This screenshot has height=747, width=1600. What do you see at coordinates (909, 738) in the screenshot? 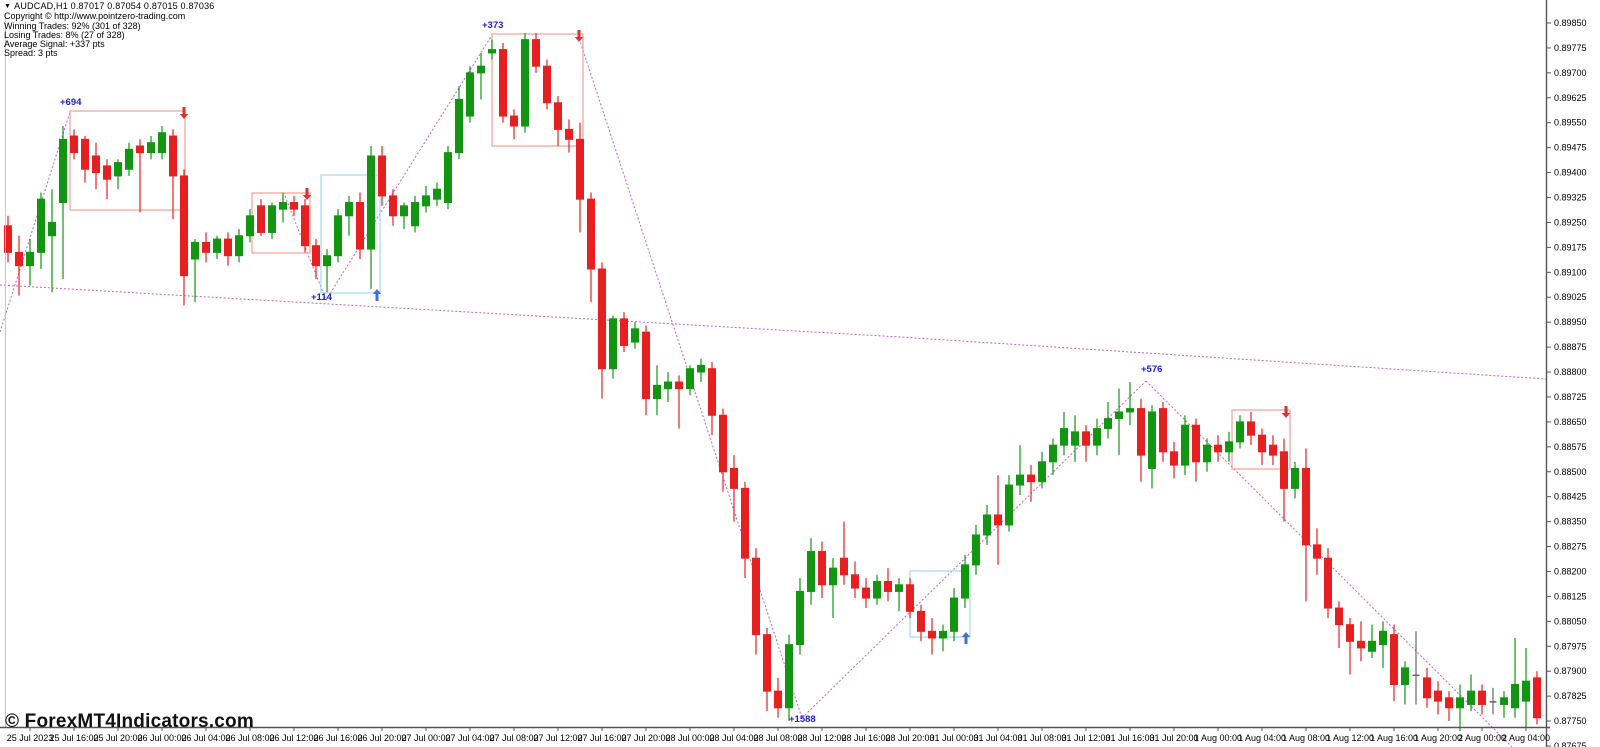
I see `time-label: 28 Jul 20:00` at bounding box center [909, 738].